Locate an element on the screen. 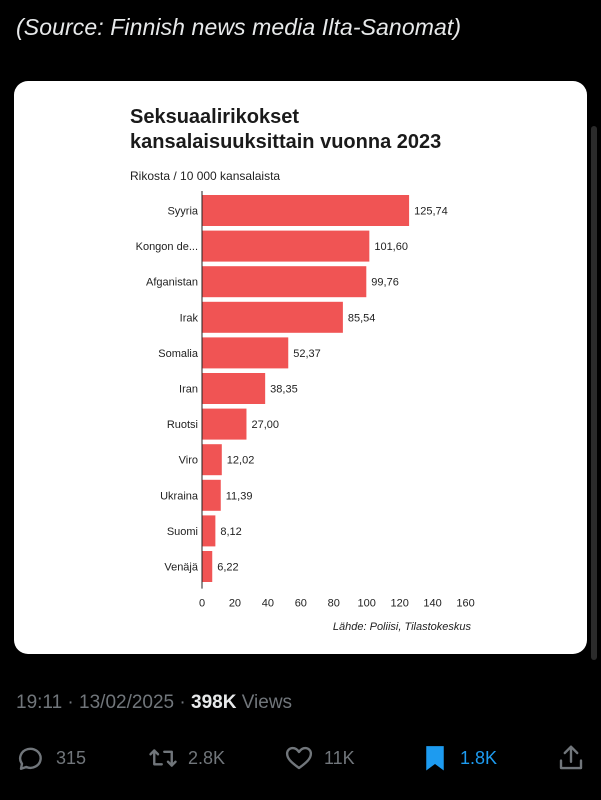 The width and height of the screenshot is (601, 800). value-label: 12,02 is located at coordinates (241, 461).